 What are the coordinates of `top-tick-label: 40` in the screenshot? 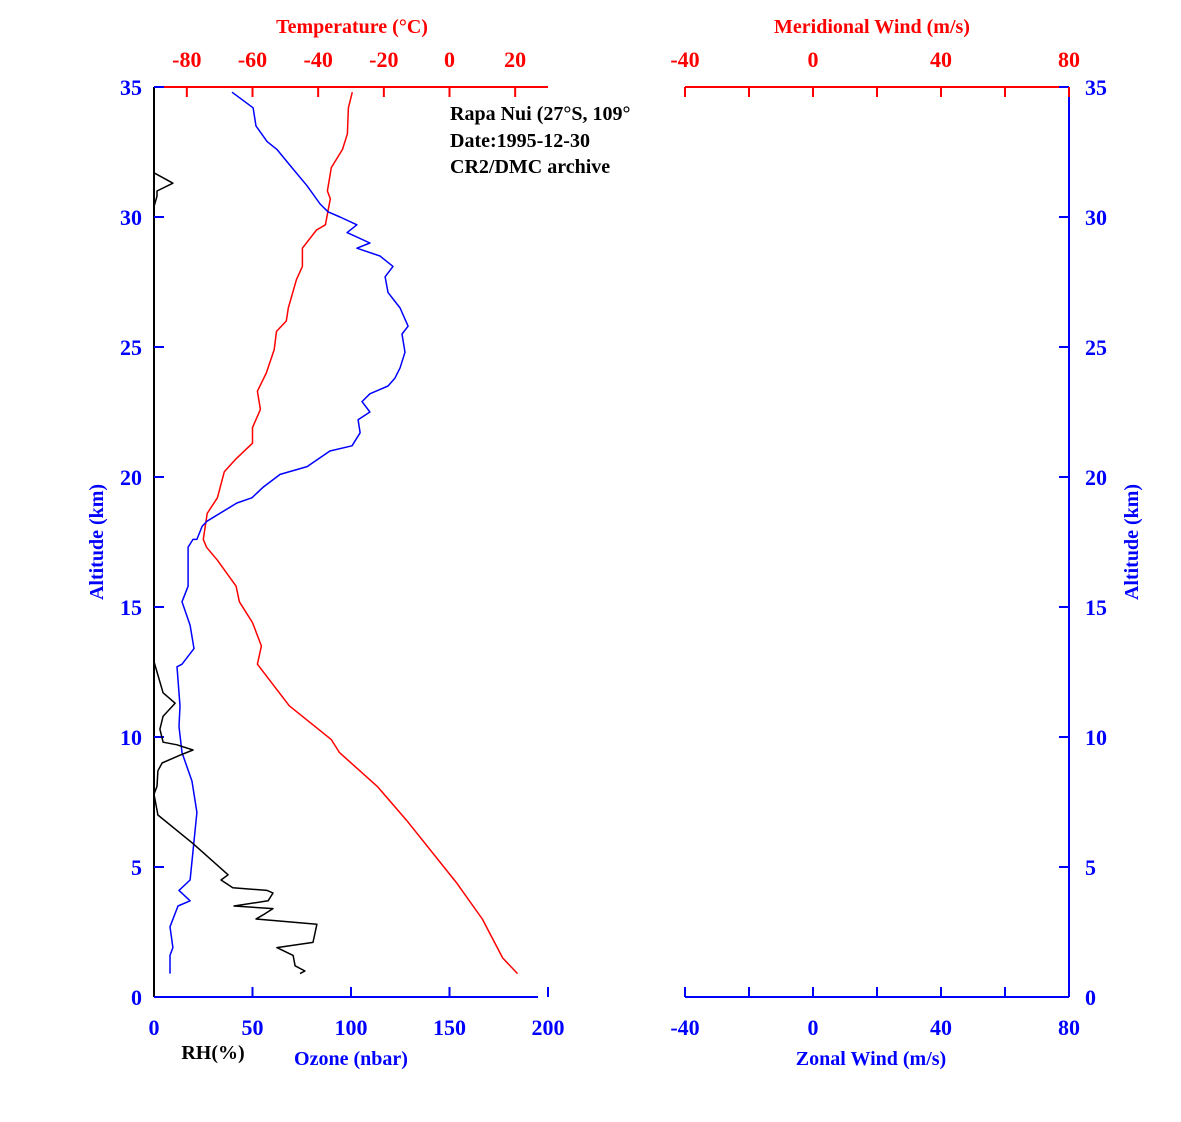 It's located at (941, 59).